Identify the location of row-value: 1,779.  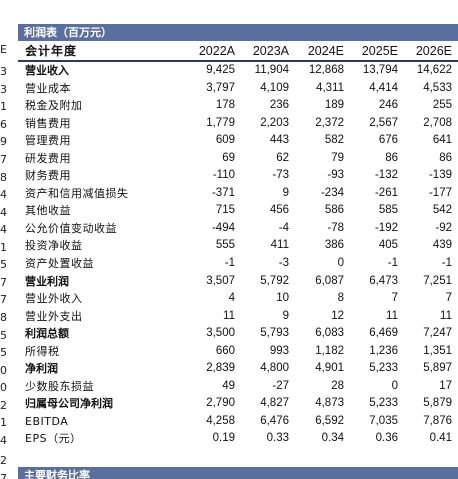
(220, 122).